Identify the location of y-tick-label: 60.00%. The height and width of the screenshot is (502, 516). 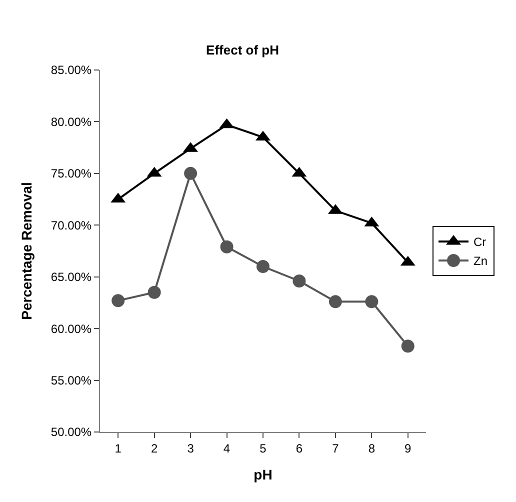
(71, 329).